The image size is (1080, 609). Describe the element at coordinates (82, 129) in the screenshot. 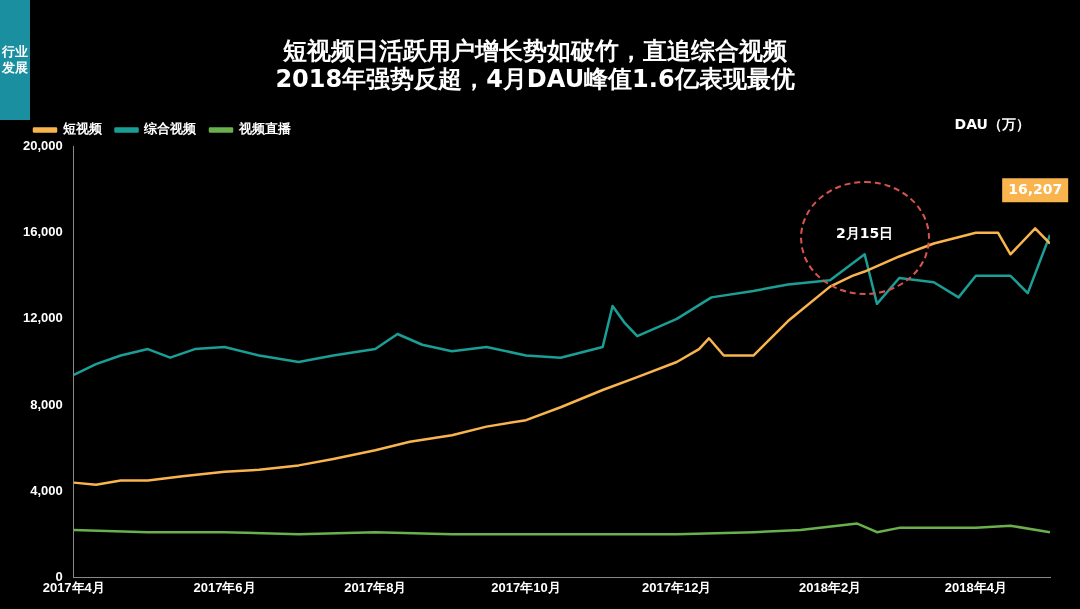

I see `legend-label: 短视频` at that location.